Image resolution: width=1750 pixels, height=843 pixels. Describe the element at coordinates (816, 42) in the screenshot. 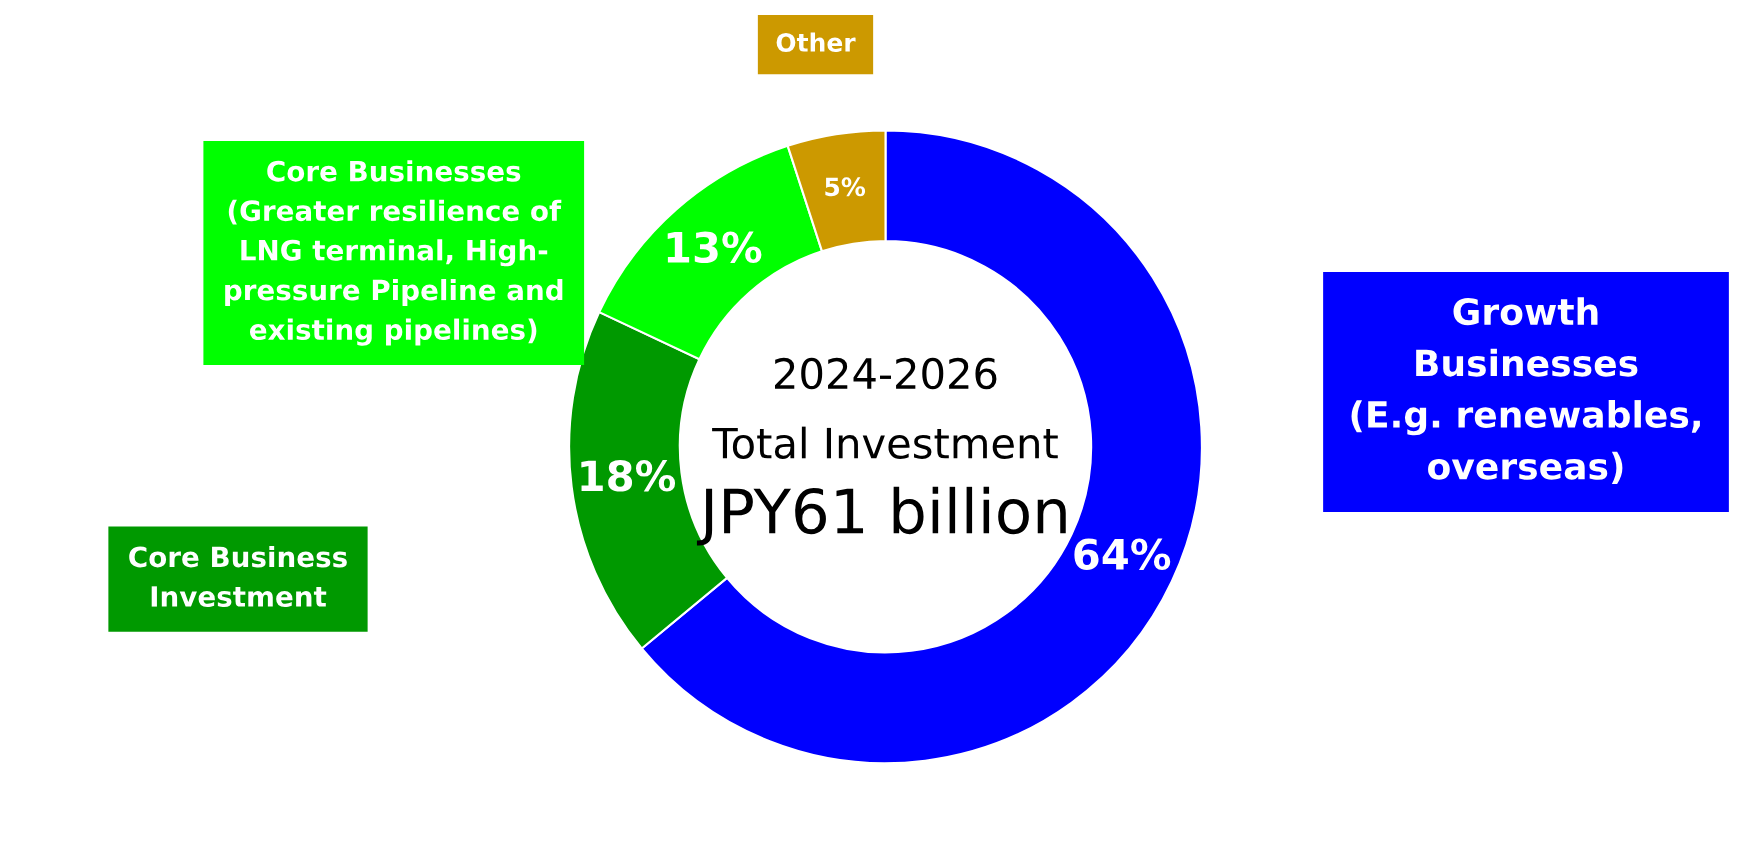

I see `slice-label: Other` at that location.